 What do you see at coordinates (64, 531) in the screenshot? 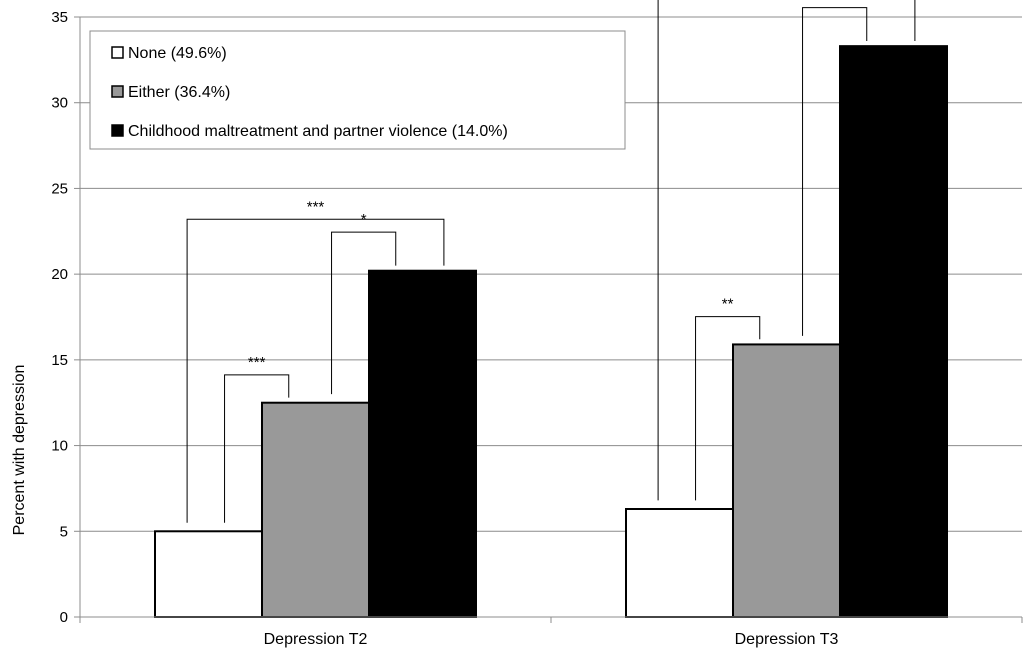
I see `y-tick-label: 5` at bounding box center [64, 531].